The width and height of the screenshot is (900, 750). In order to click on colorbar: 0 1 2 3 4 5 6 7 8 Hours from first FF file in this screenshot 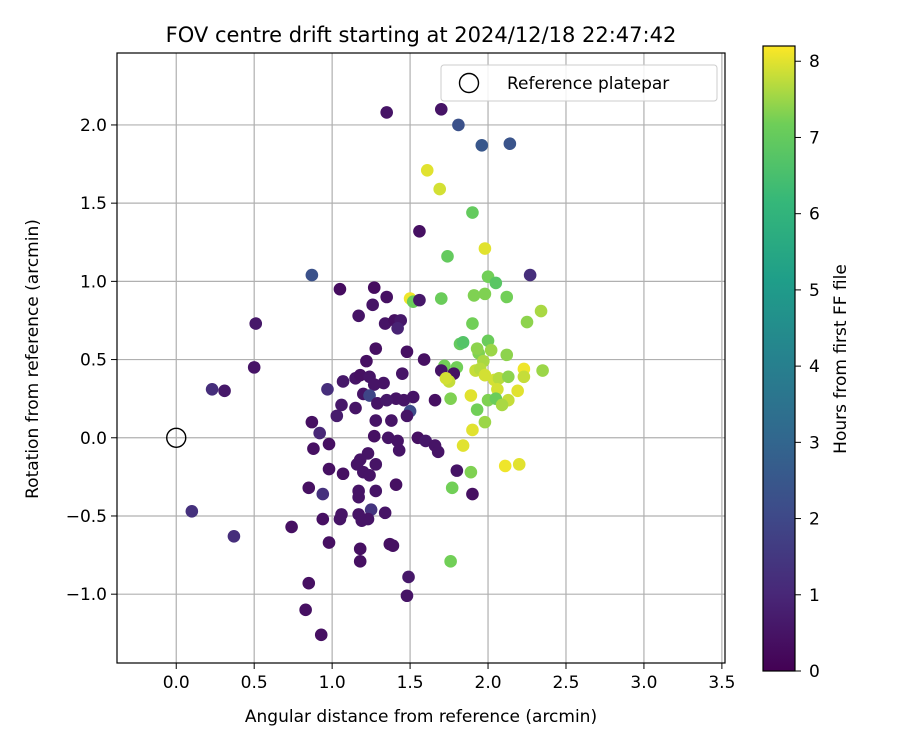, I will do `click(806, 363)`.